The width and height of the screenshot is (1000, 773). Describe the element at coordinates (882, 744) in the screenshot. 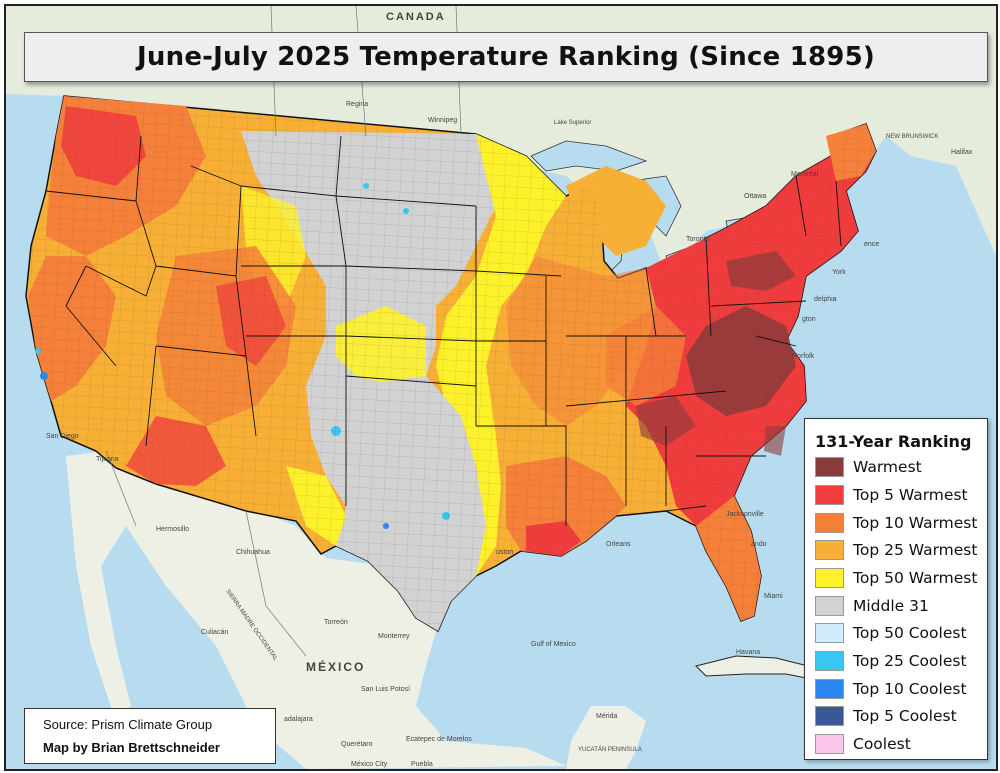

I see `legend-label: Coolest` at that location.